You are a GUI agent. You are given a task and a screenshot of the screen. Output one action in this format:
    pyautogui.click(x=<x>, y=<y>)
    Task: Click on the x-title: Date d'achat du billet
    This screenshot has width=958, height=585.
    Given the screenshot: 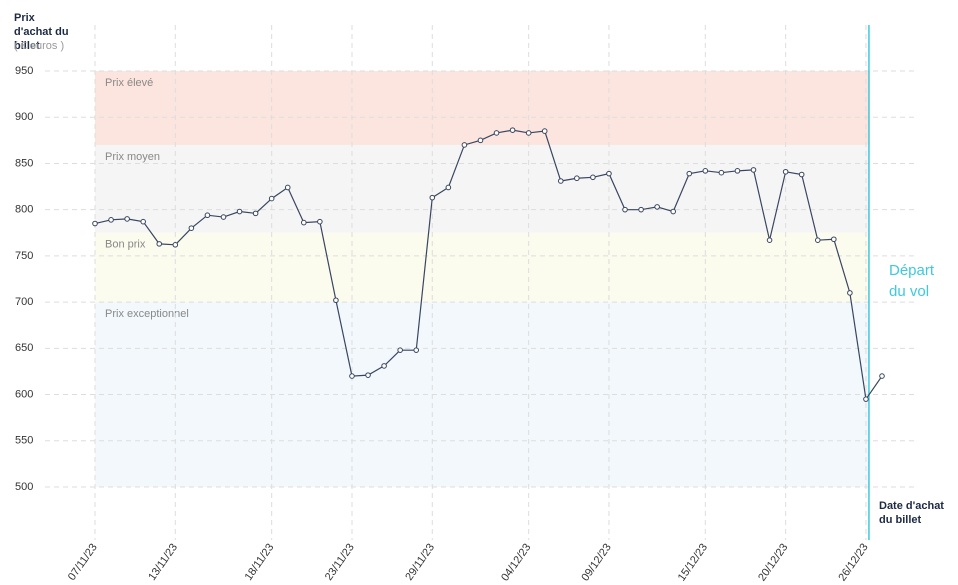 What is the action you would take?
    pyautogui.click(x=911, y=513)
    